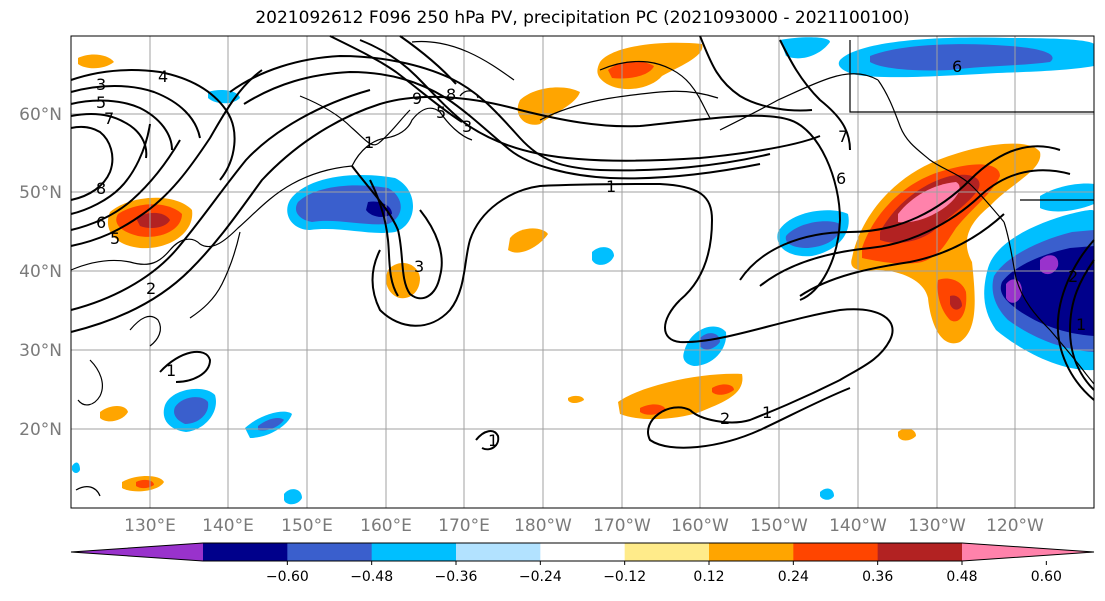 The height and width of the screenshot is (601, 1105). I want to click on colorbar-tick-label: −0.12, so click(624, 577).